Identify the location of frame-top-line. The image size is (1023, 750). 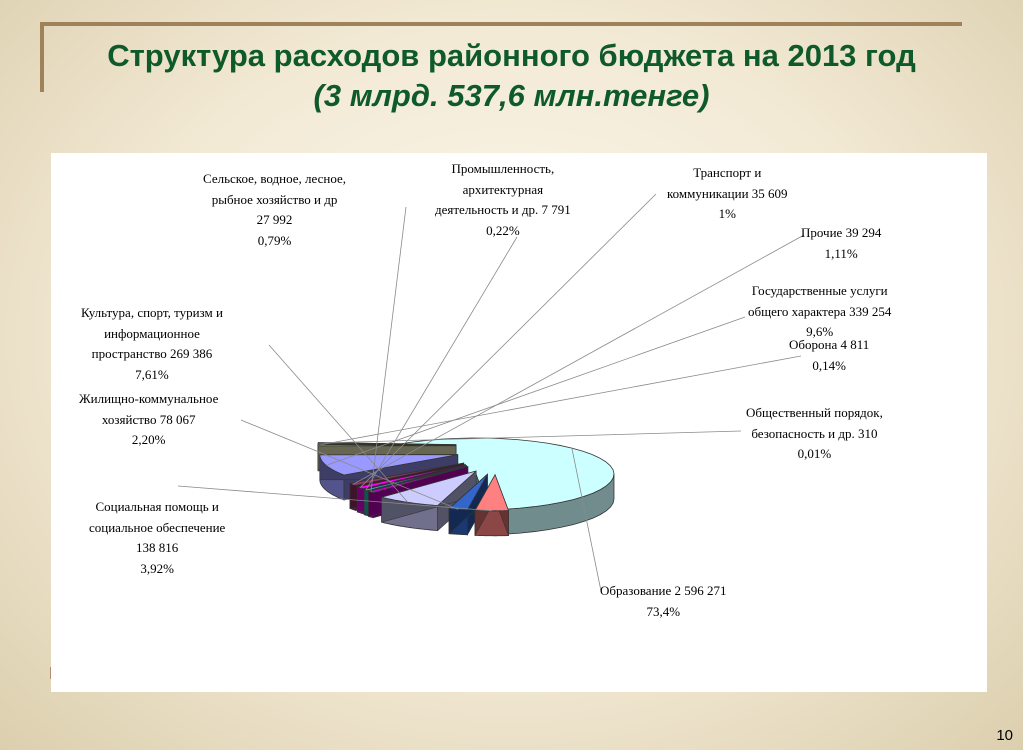
(501, 24).